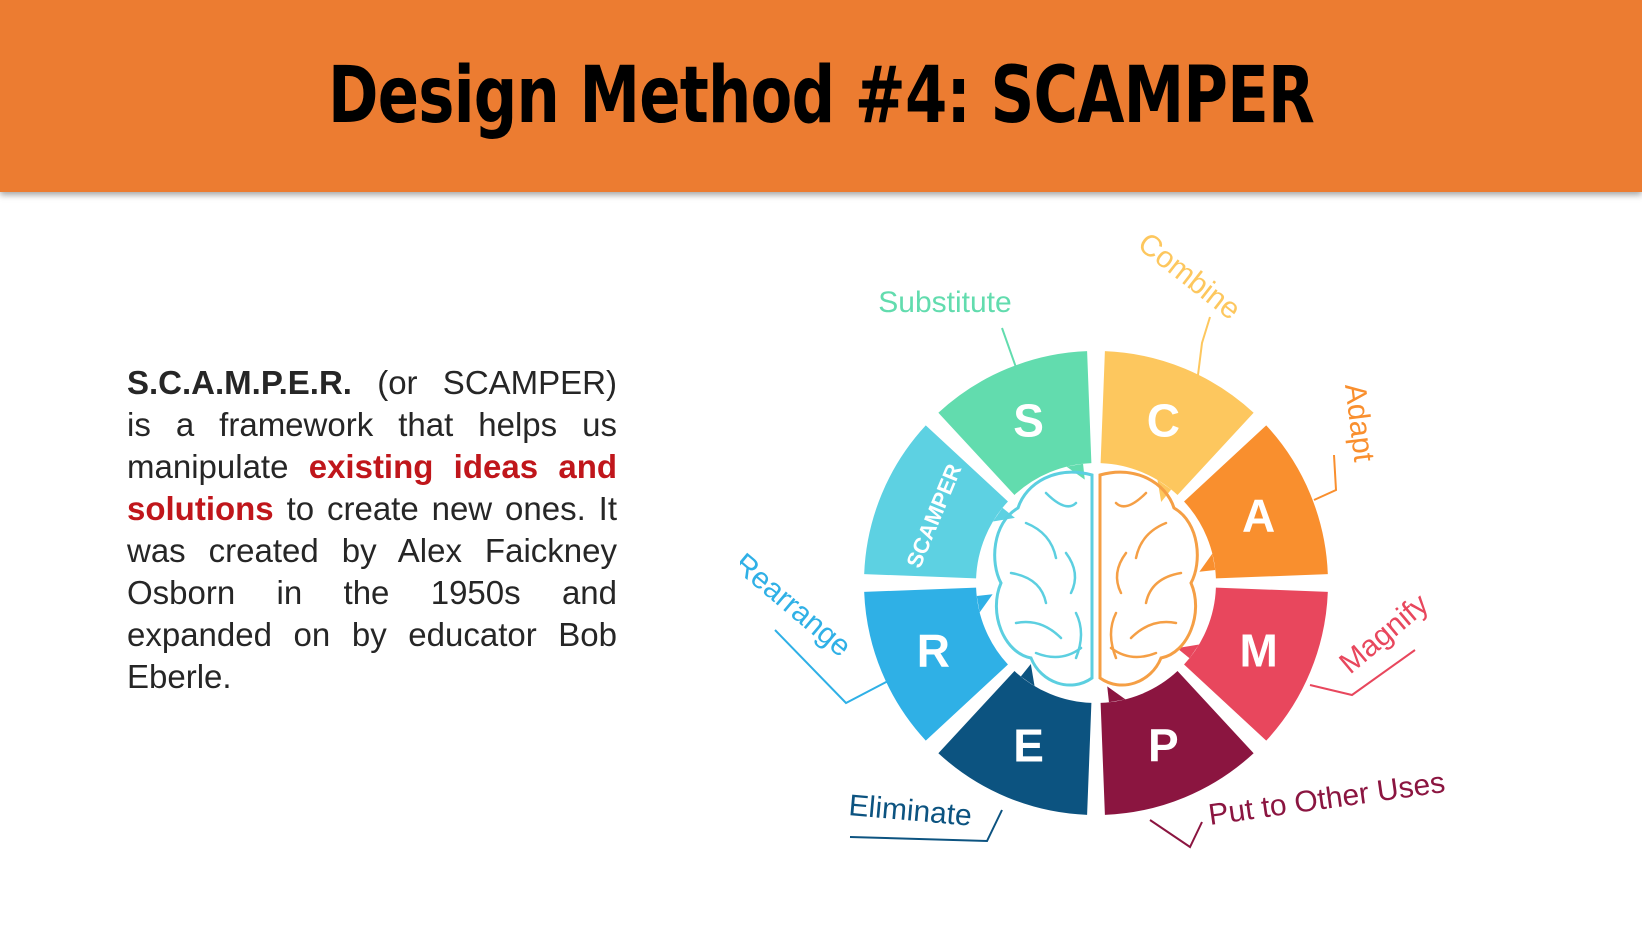  What do you see at coordinates (1258, 650) in the screenshot?
I see `segment-letter-m: M` at bounding box center [1258, 650].